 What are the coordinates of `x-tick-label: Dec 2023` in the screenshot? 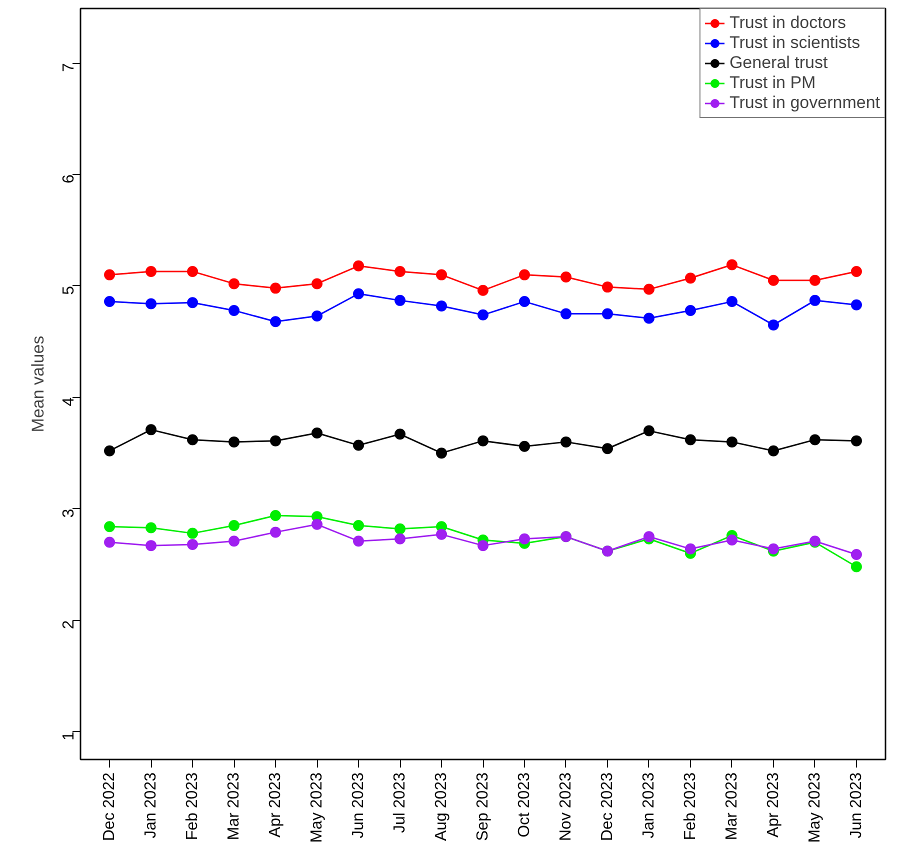 It's located at (607, 806).